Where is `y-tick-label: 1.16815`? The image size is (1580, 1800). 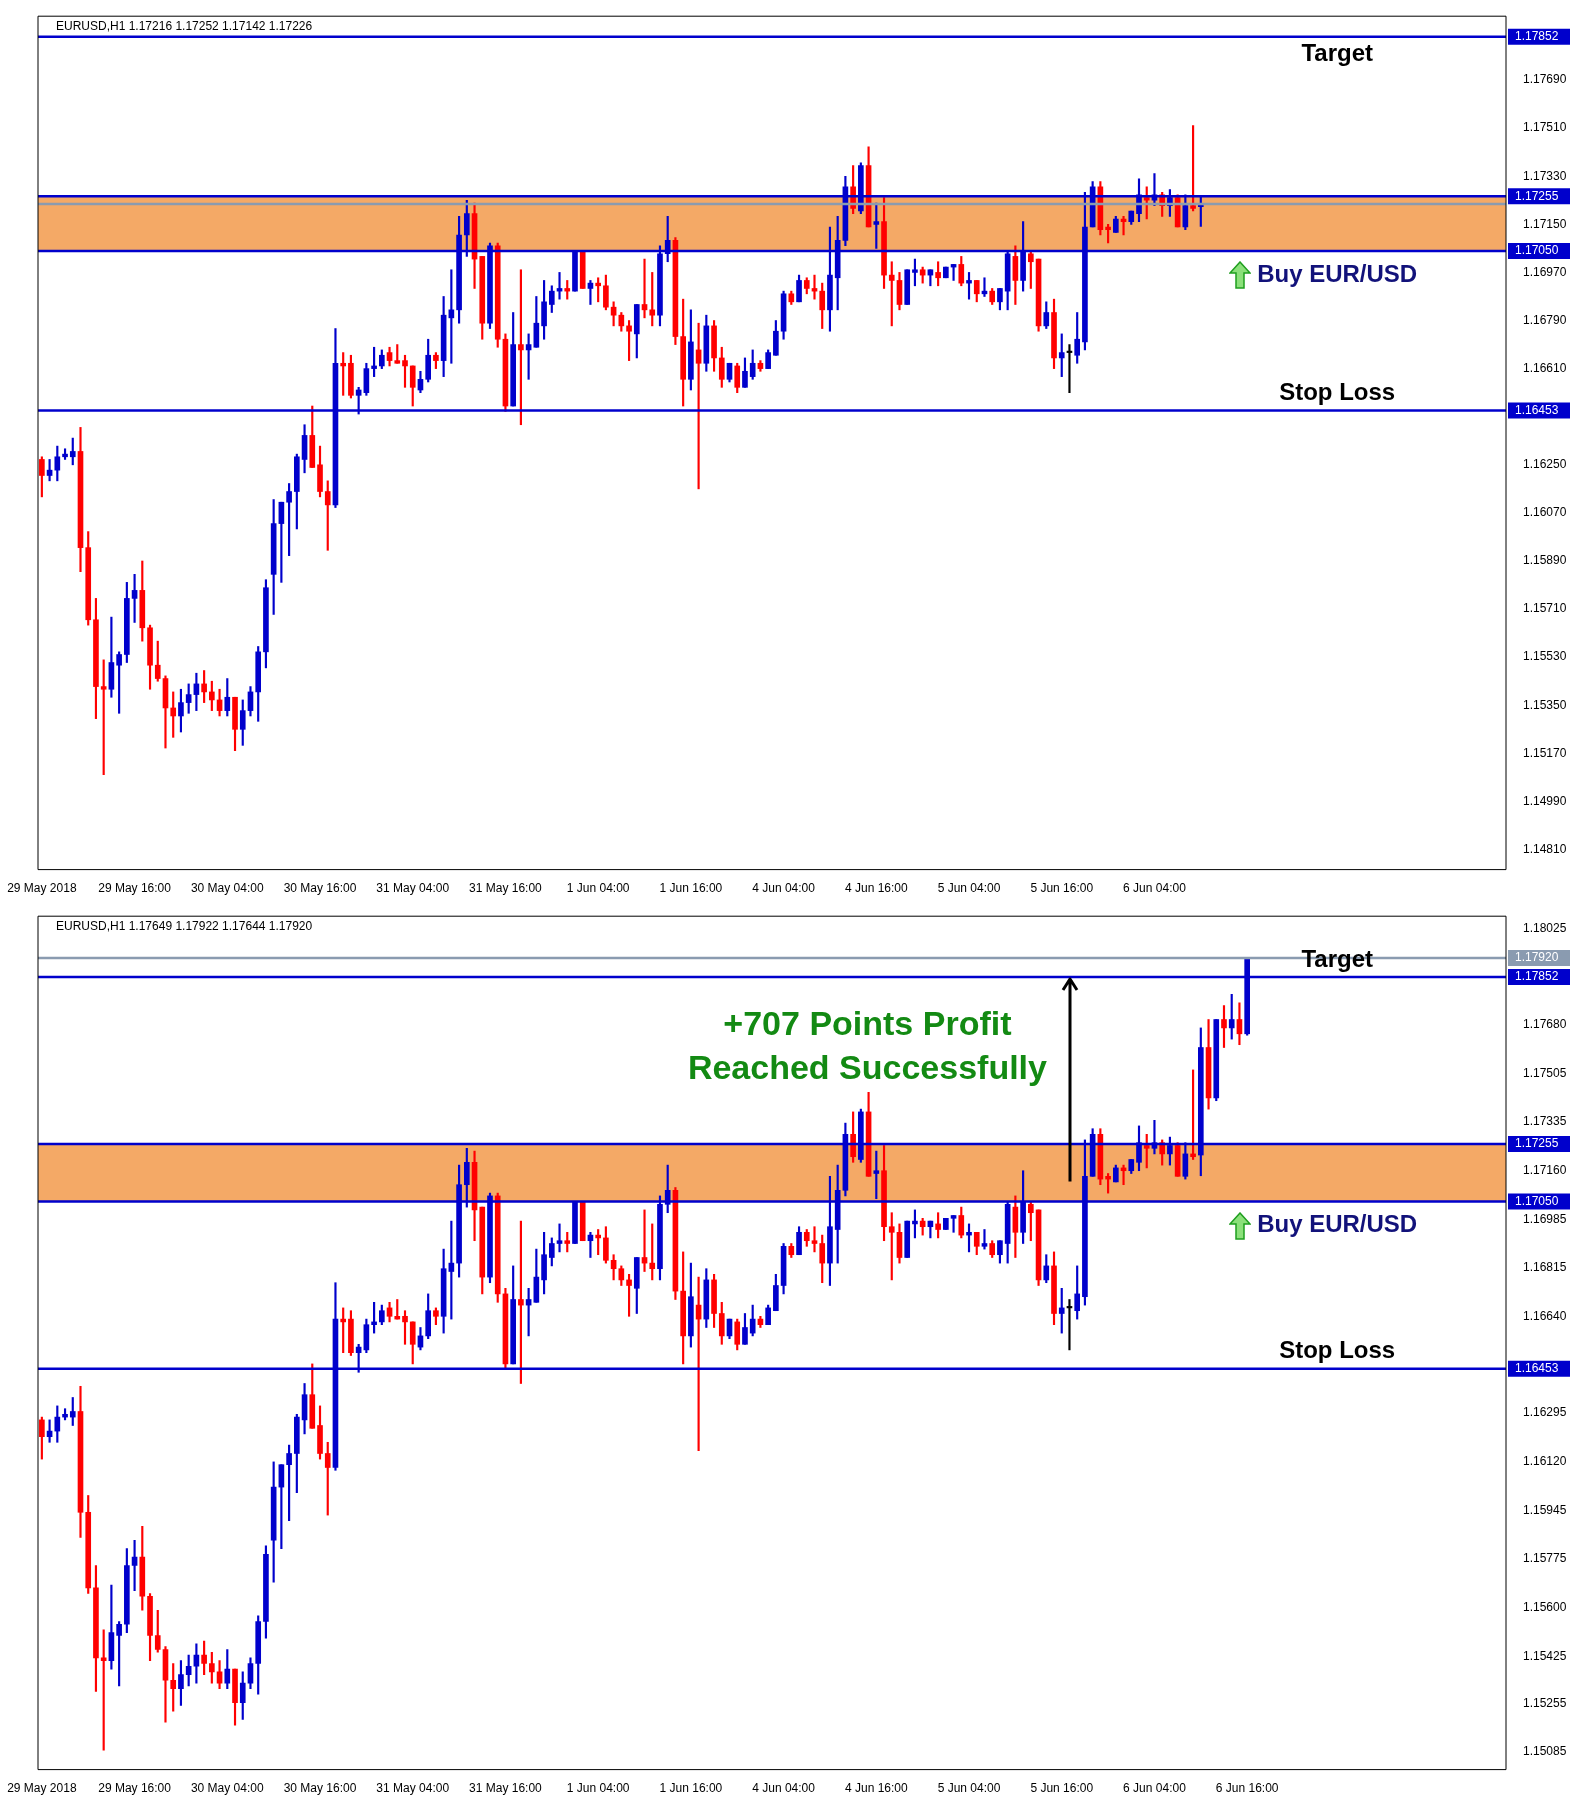 y-tick-label: 1.16815 is located at coordinates (1545, 1266).